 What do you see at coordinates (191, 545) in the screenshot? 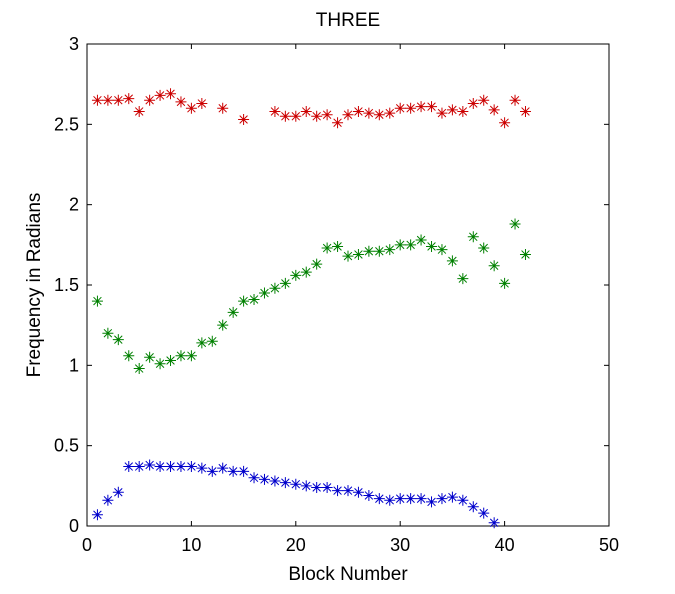
I see `x-tick-label: 10` at bounding box center [191, 545].